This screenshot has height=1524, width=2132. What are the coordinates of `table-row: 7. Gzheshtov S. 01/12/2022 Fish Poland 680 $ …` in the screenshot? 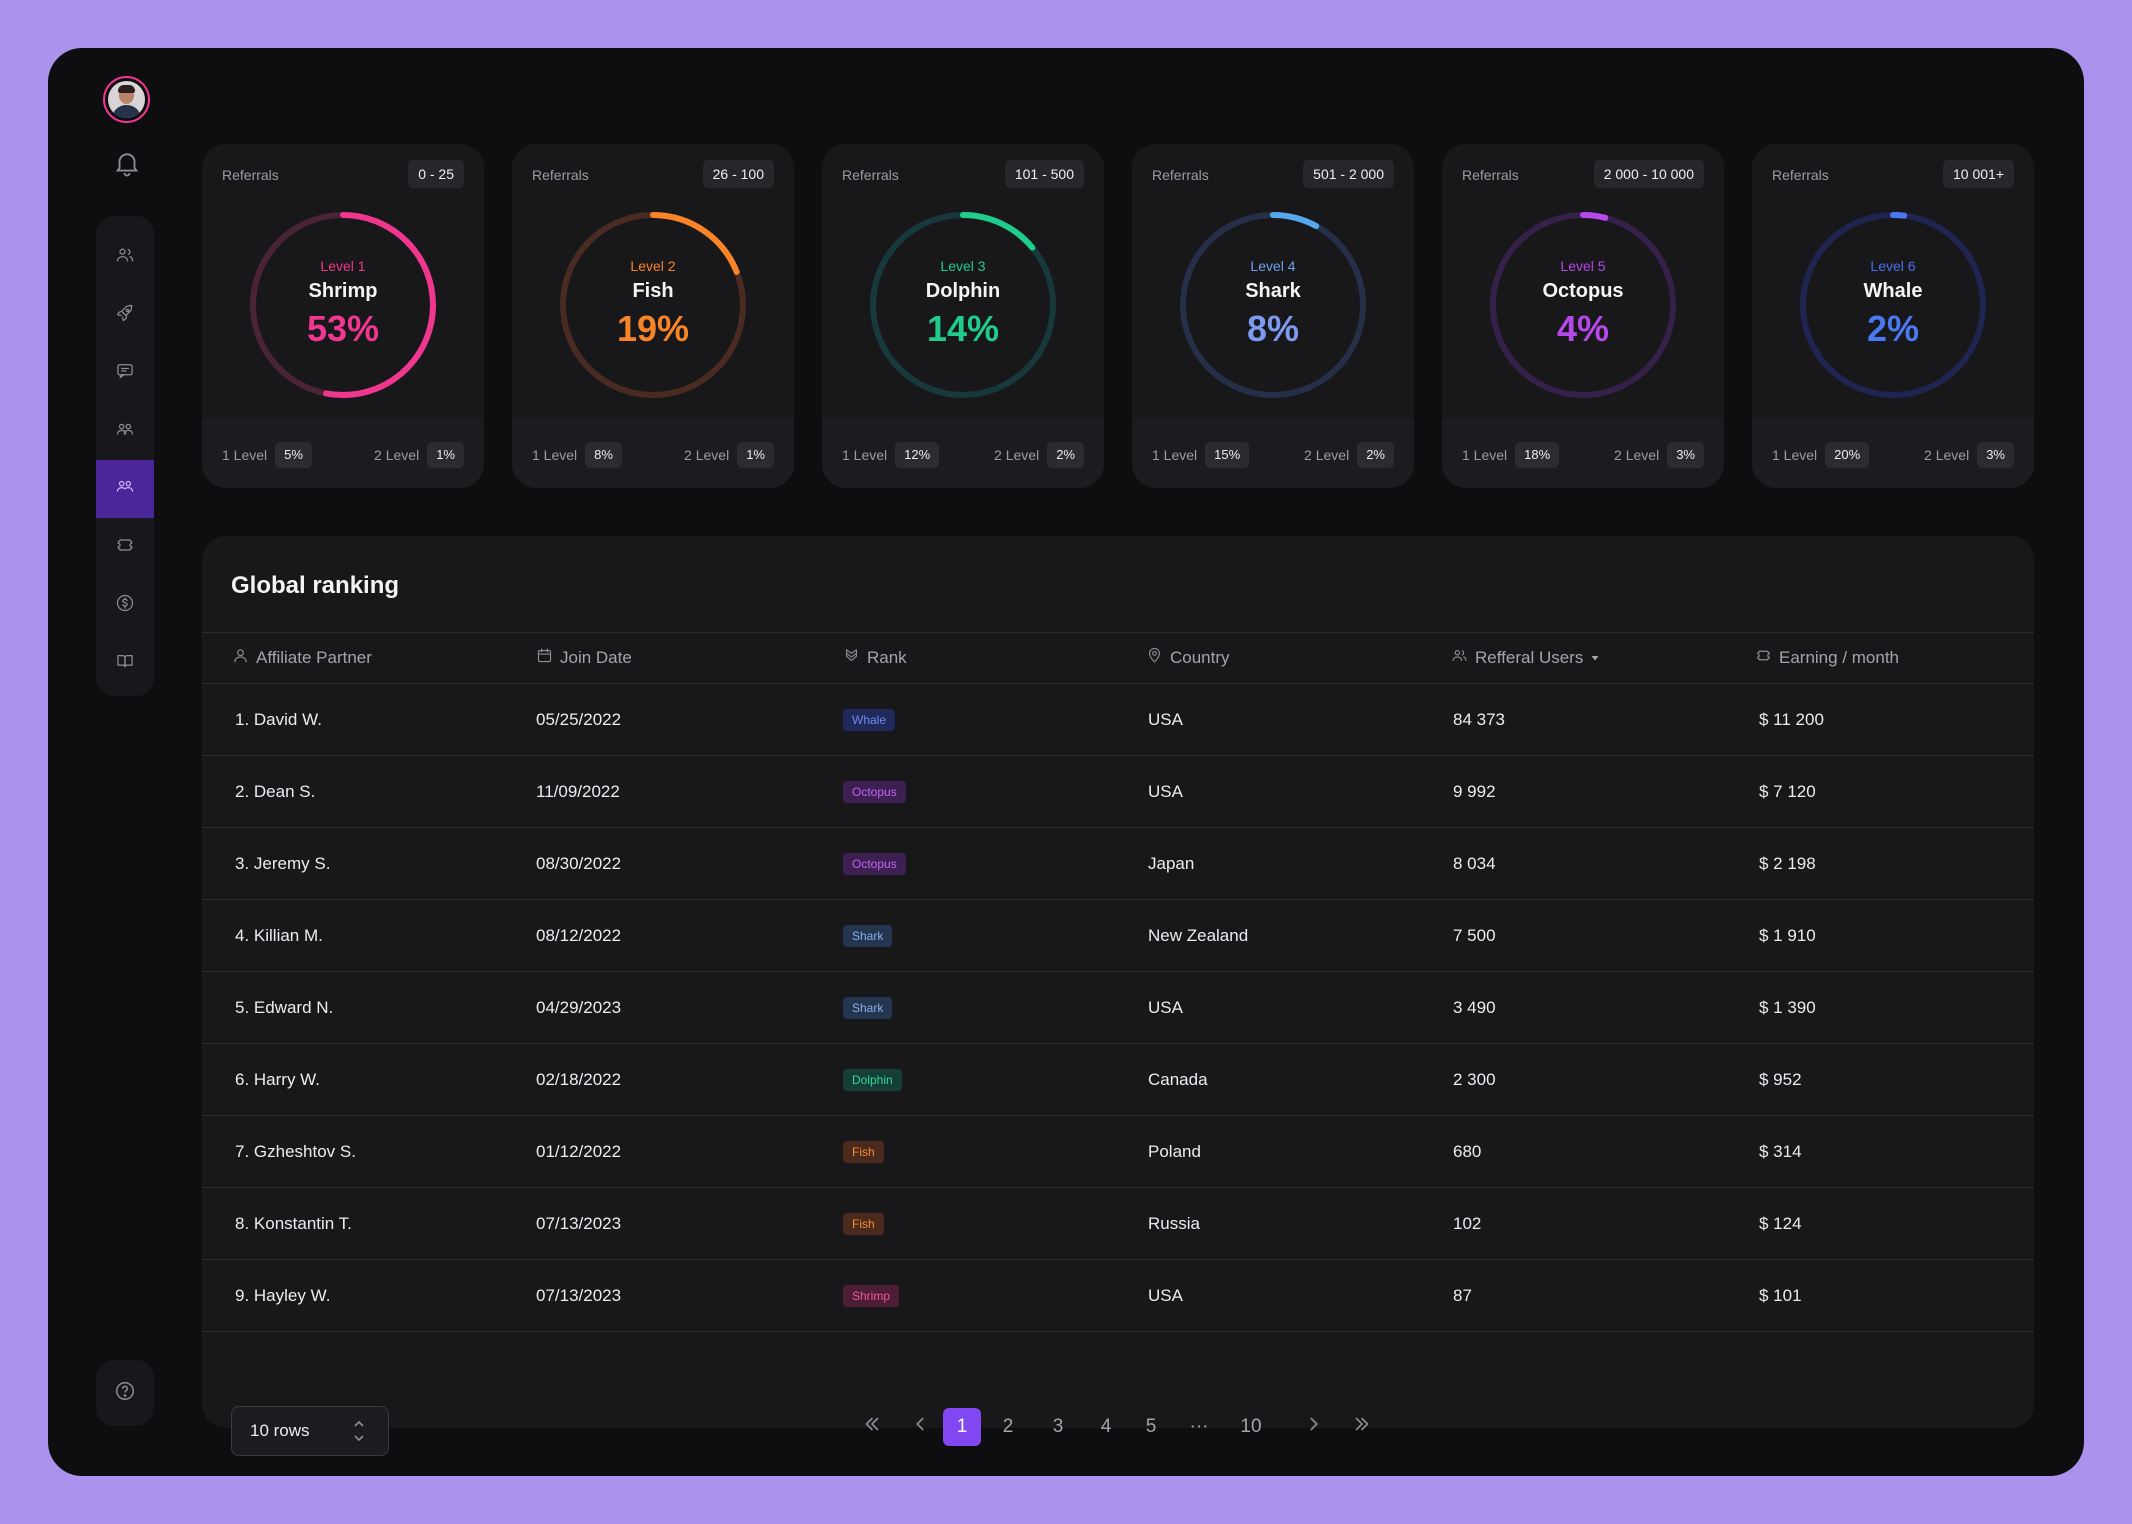 It's located at (1118, 1152).